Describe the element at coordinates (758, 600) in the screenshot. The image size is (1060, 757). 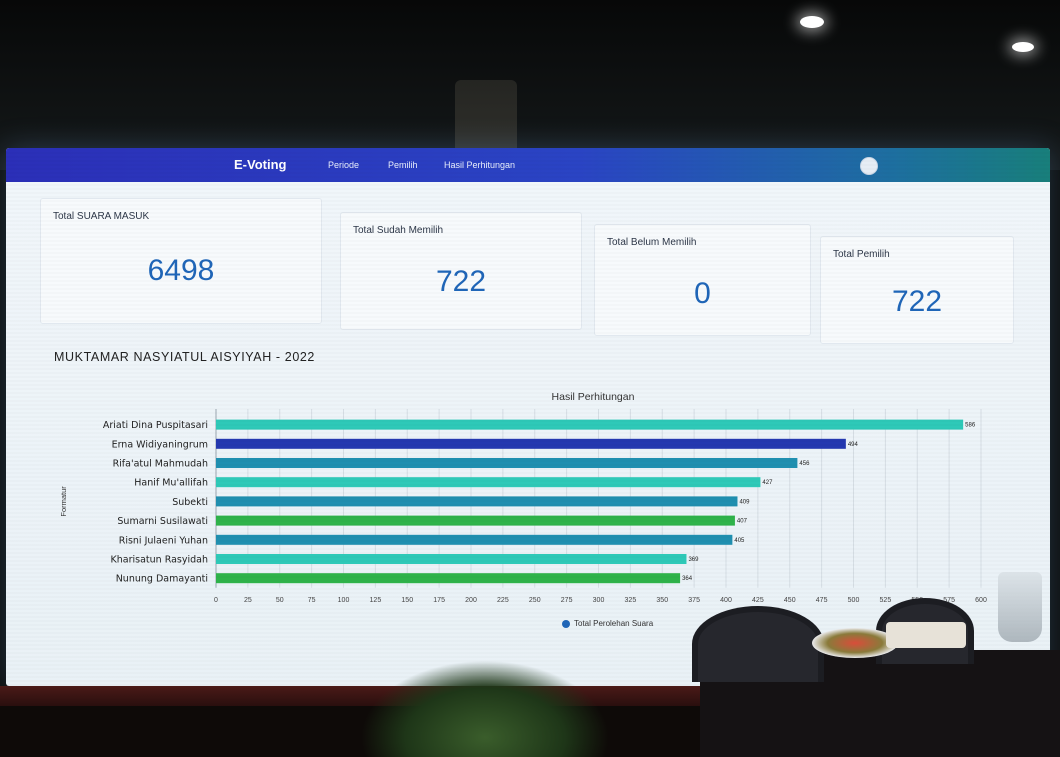
I see `x-tick-label: 425` at that location.